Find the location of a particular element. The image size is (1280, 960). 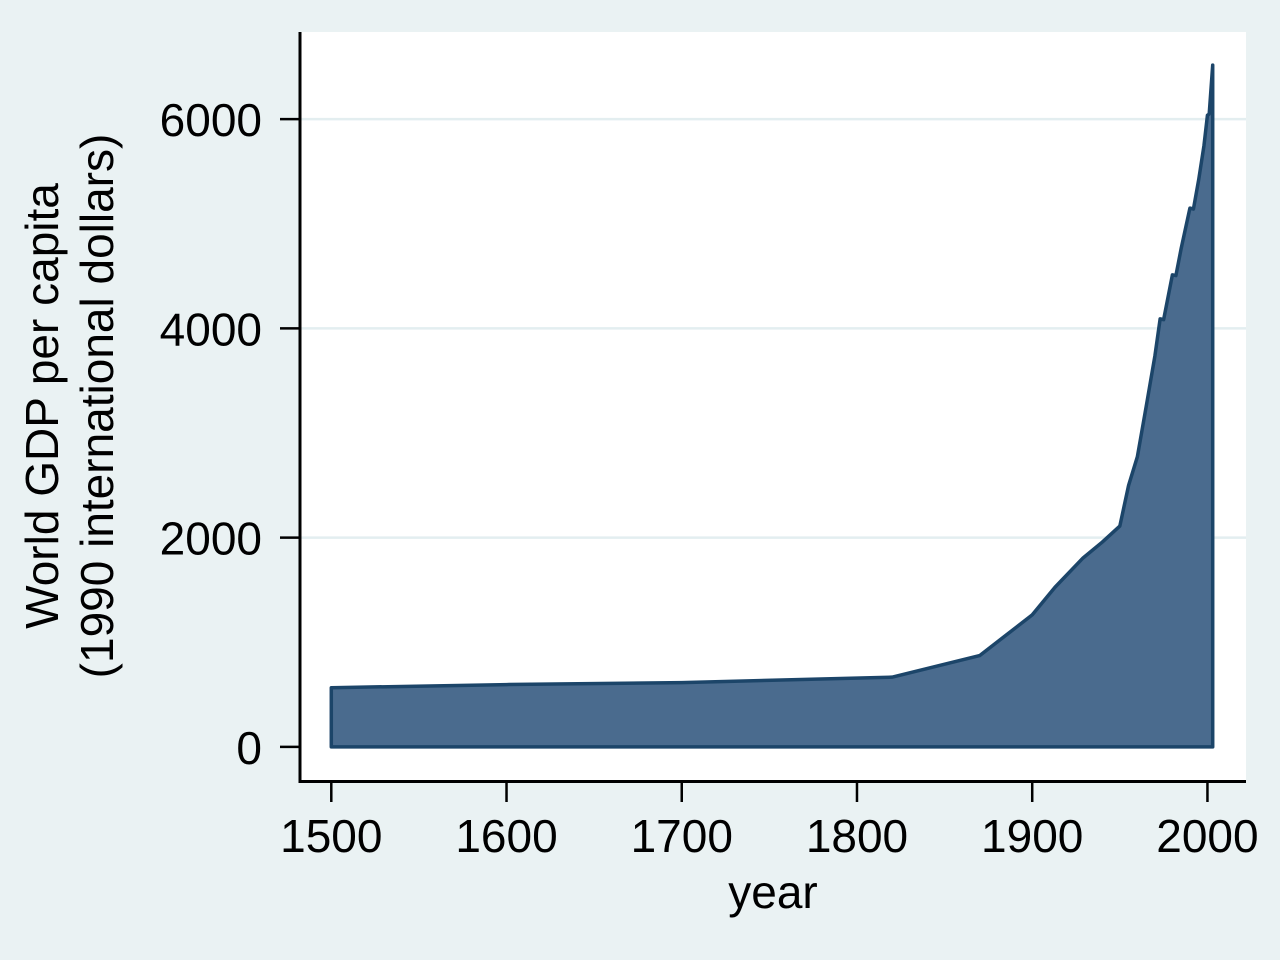

y-axis-tick-labels: 0 2000 4000 6000 is located at coordinates (211, 434).